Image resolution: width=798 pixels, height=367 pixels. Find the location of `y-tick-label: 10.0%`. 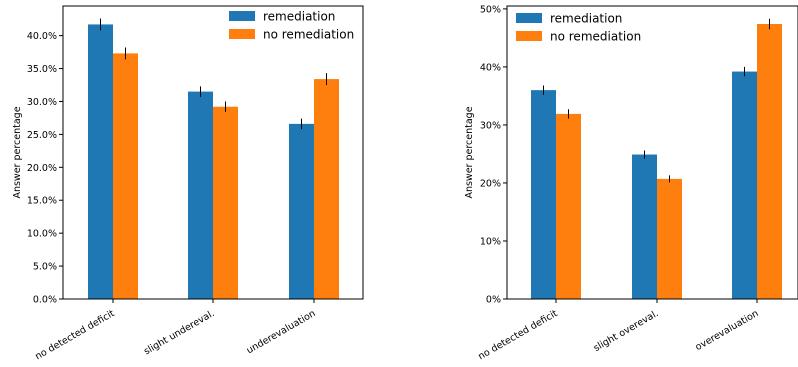

y-tick-label: 10.0% is located at coordinates (42, 234).